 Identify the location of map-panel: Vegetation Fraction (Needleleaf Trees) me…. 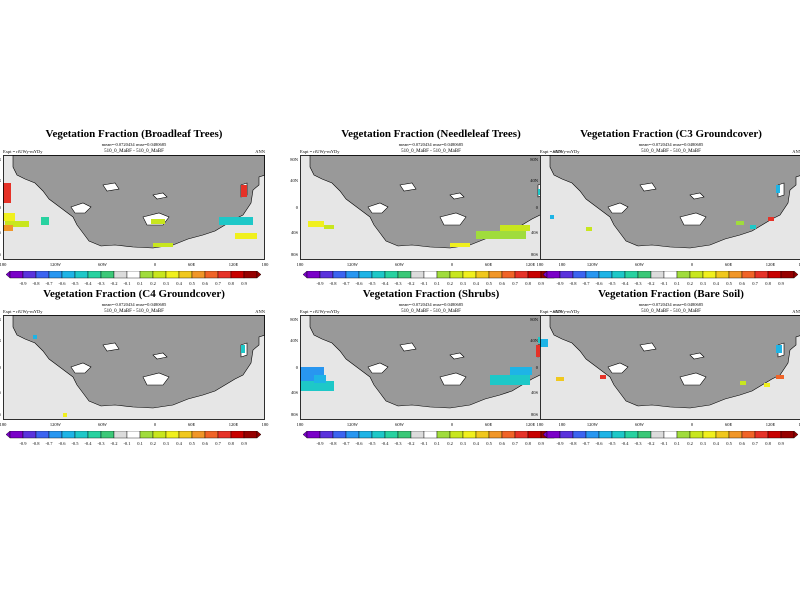
(427, 207).